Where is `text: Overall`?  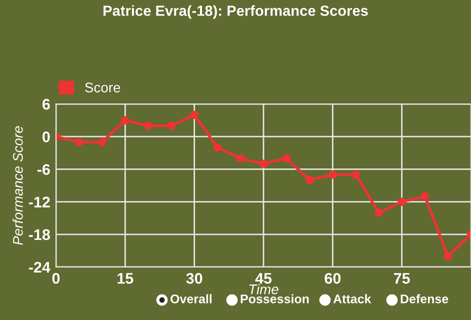 text: Overall is located at coordinates (191, 299).